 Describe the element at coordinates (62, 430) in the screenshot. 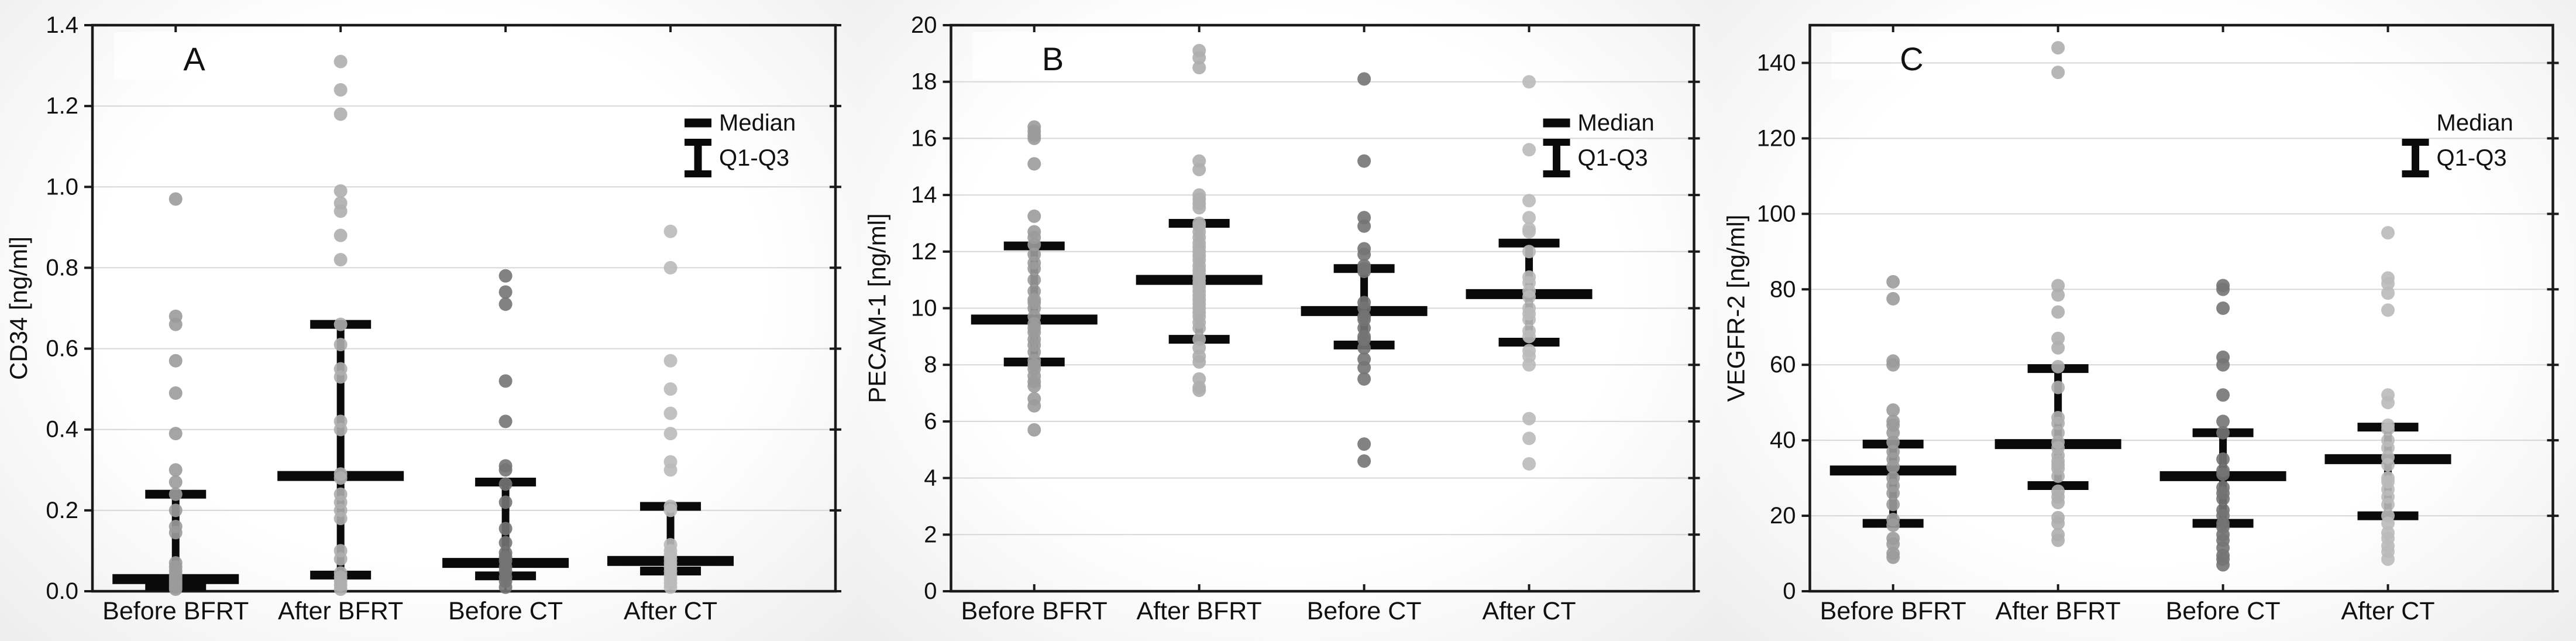

I see `y-tick-label: 0.4` at that location.